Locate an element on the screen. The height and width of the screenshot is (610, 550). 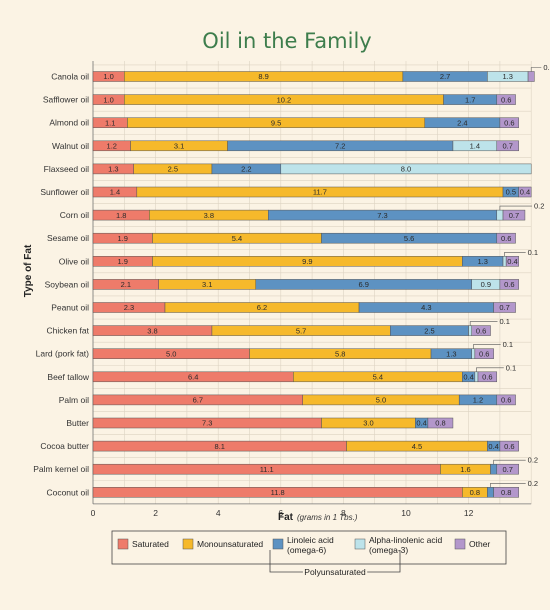
value-label: 8.0 is located at coordinates (406, 169).